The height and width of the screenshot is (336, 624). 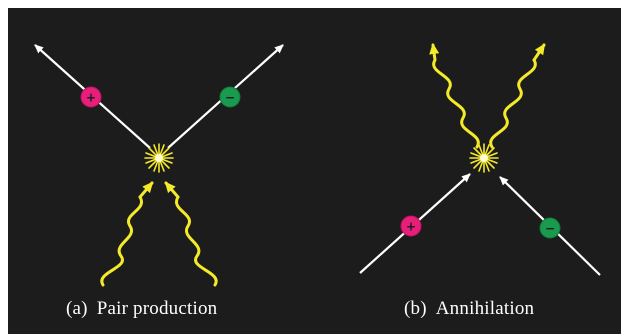 What do you see at coordinates (157, 308) in the screenshot?
I see `caption-text: Pair production` at bounding box center [157, 308].